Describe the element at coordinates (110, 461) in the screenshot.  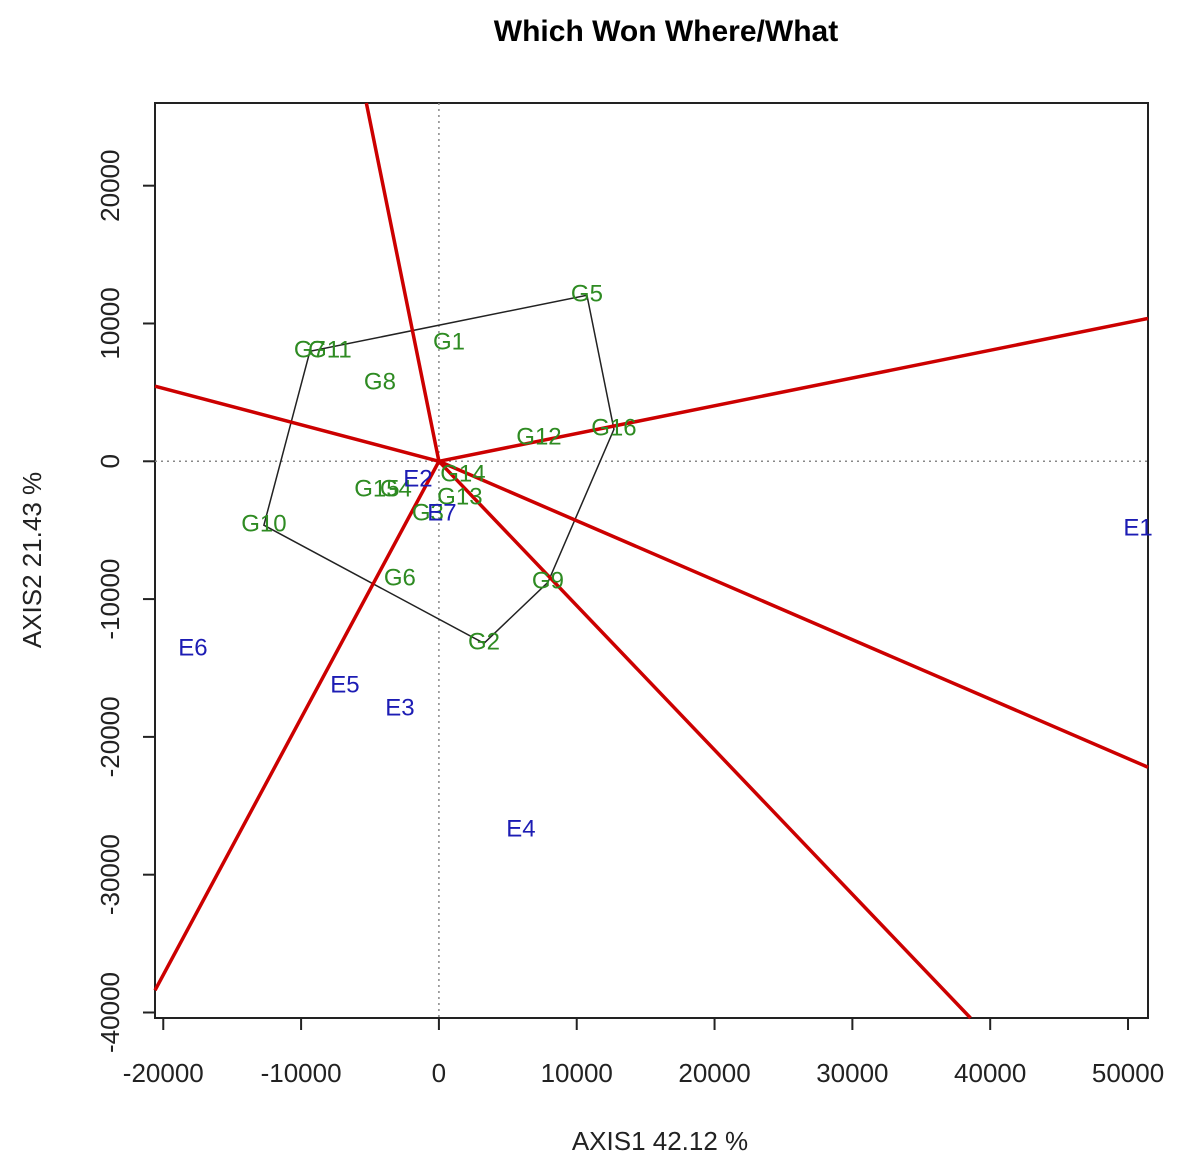
I see `y-tick-label: 0` at that location.